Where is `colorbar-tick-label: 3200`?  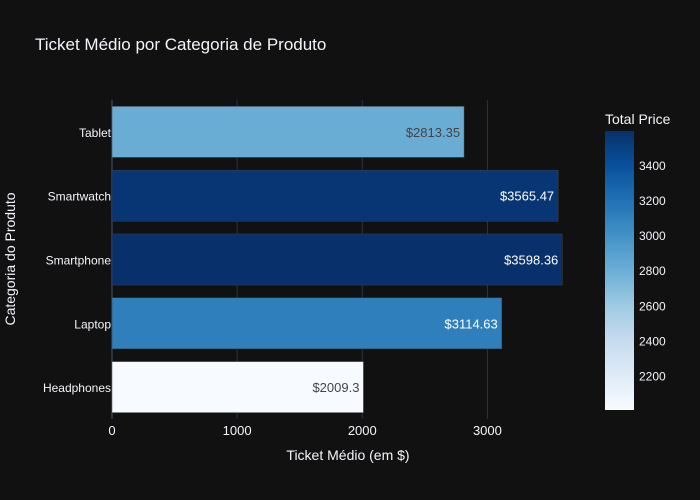 colorbar-tick-label: 3200 is located at coordinates (652, 201).